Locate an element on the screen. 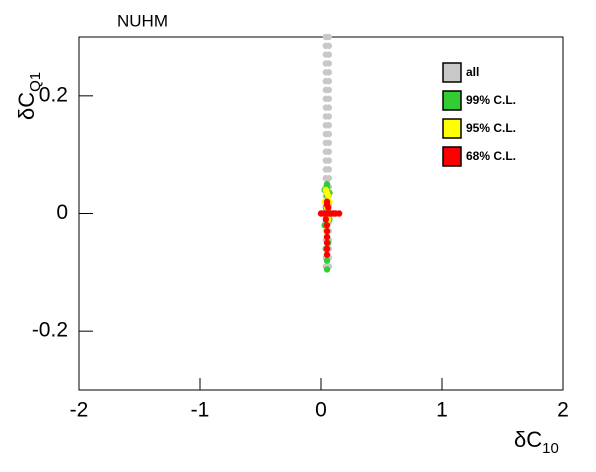 This screenshot has width=596, height=472. y-axis-label-sub: Q1 is located at coordinates (35, 82).